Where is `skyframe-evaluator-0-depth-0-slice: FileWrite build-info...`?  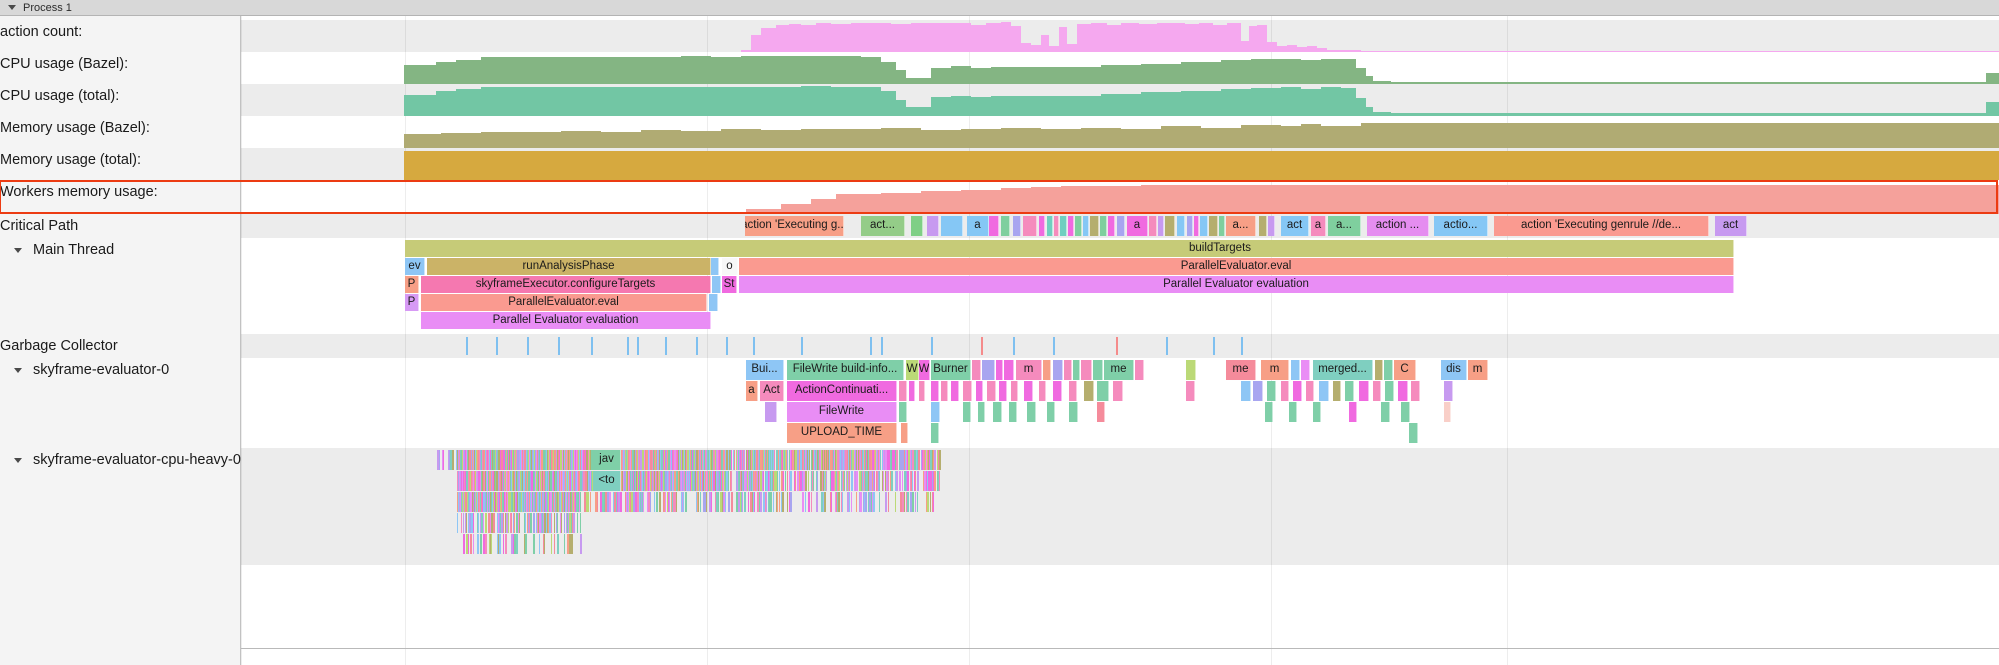 skyframe-evaluator-0-depth-0-slice: FileWrite build-info... is located at coordinates (845, 370).